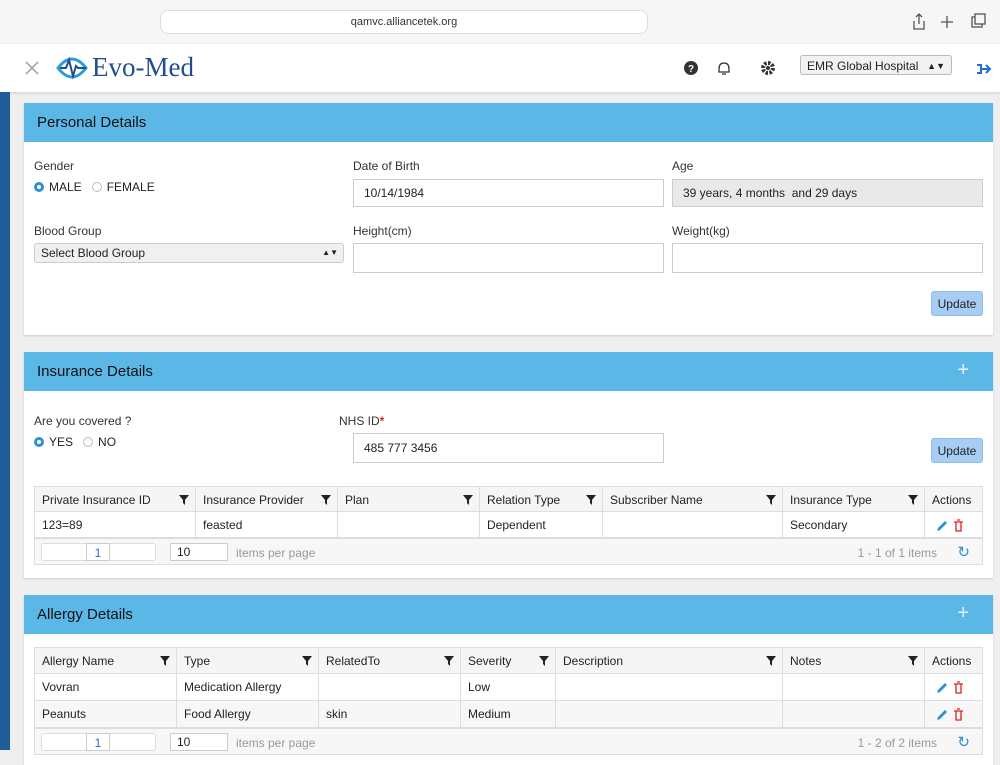  What do you see at coordinates (683, 166) in the screenshot?
I see `label: Age` at bounding box center [683, 166].